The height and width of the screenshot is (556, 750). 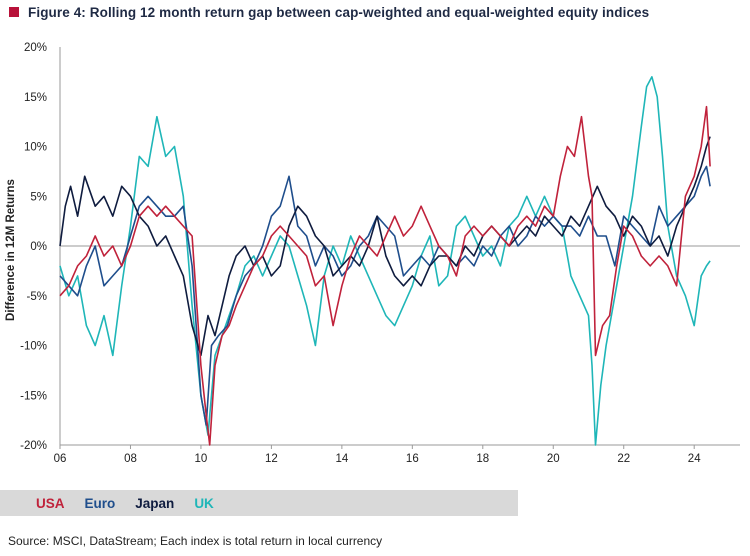 What do you see at coordinates (412, 459) in the screenshot?
I see `x-tick-label: 16` at bounding box center [412, 459].